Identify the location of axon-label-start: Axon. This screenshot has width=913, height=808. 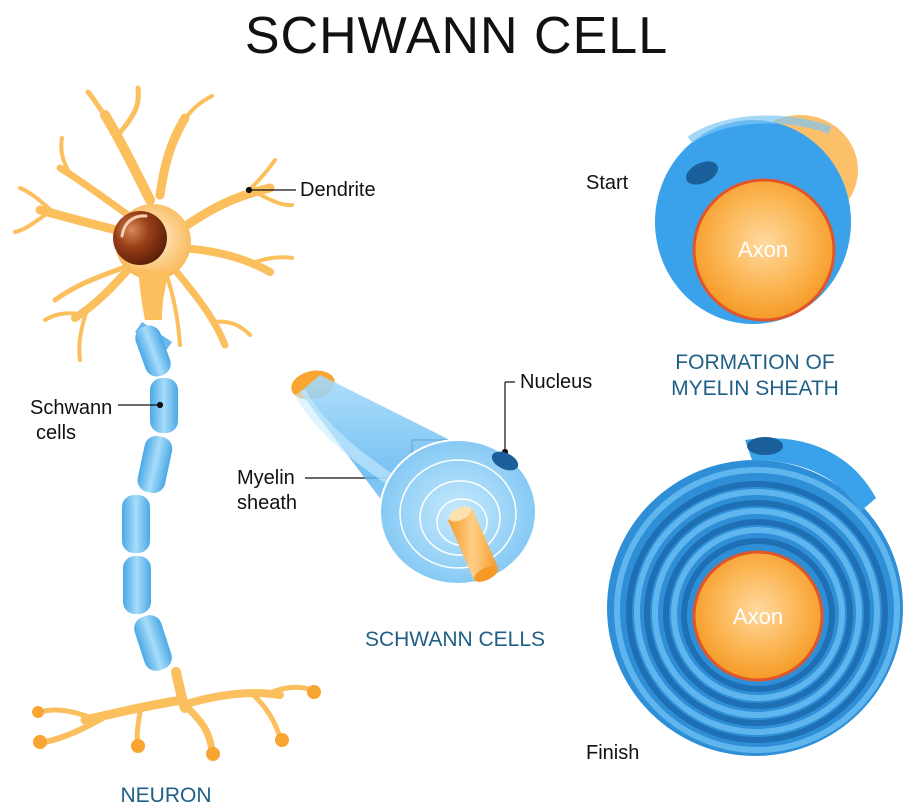
(763, 249).